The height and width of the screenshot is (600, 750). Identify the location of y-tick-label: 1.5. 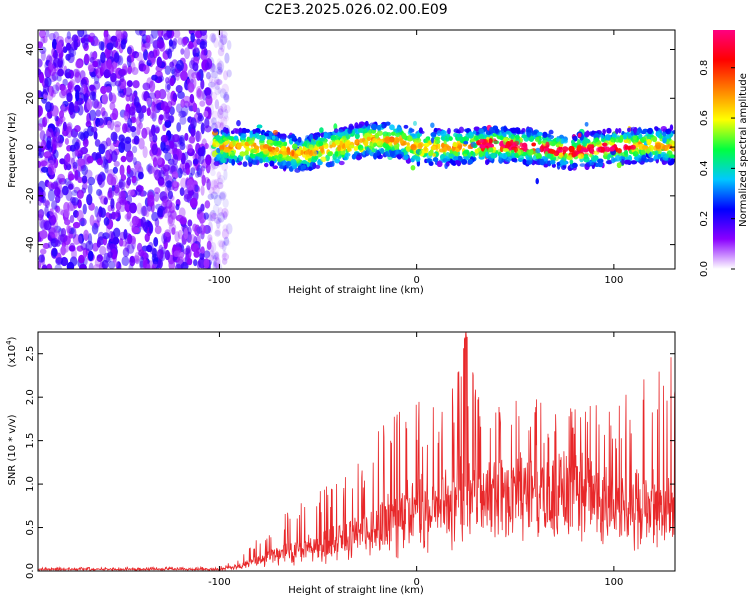
(30, 441).